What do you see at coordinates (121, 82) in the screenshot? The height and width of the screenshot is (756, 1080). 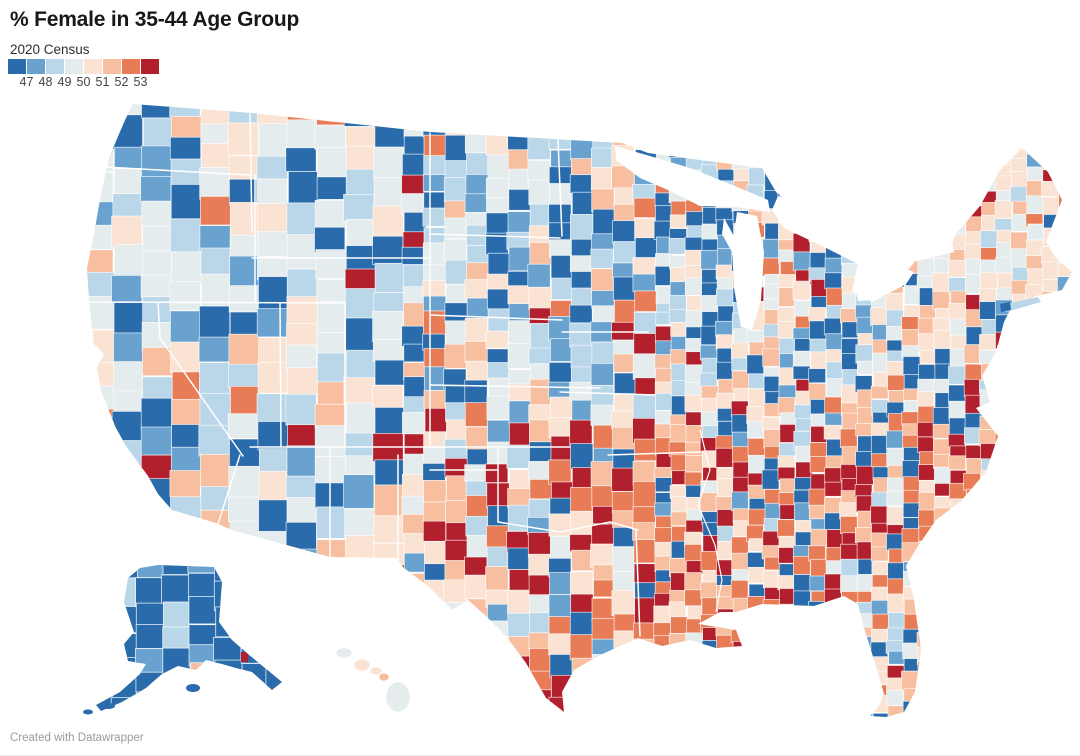 I see `legend-tick-label: 52` at bounding box center [121, 82].